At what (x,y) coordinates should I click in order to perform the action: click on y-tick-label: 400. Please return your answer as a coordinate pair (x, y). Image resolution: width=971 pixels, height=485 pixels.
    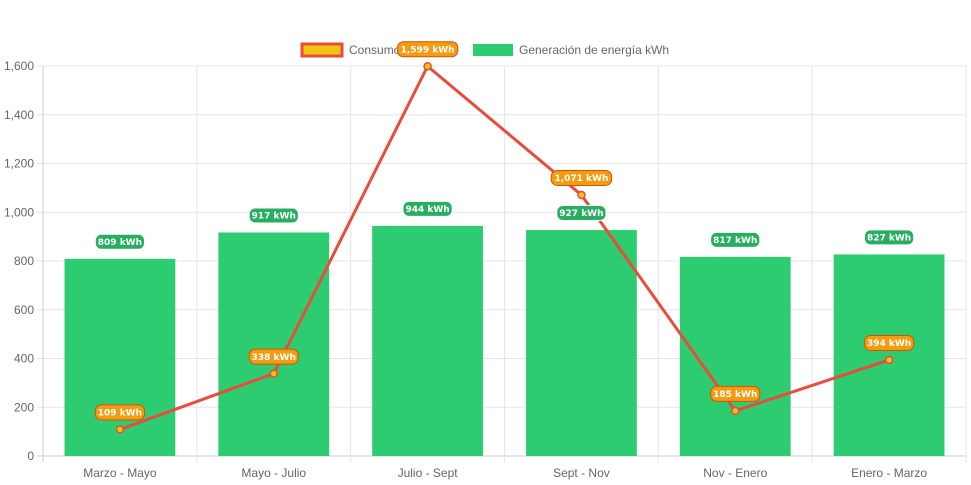
    Looking at the image, I should click on (24, 359).